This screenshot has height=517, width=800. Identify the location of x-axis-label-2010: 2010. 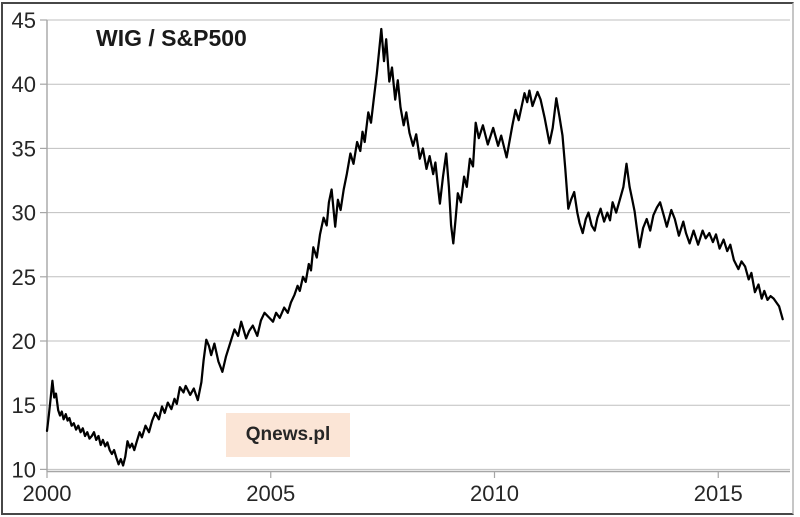
(494, 493).